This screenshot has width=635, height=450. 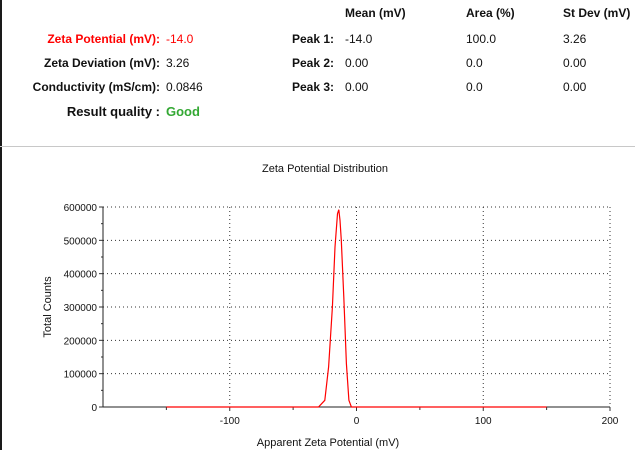 I want to click on x-axis-label: Apparent Zeta Potential (mV), so click(x=328, y=443).